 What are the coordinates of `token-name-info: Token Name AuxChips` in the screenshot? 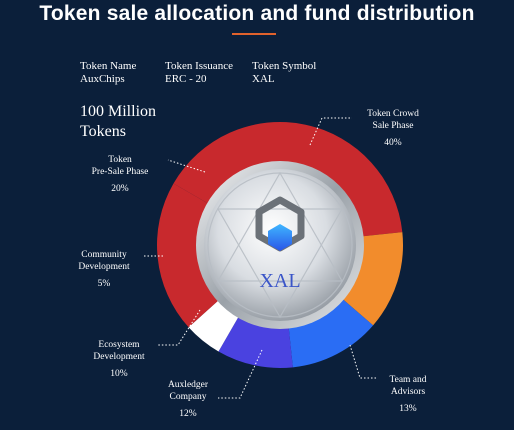 It's located at (108, 73).